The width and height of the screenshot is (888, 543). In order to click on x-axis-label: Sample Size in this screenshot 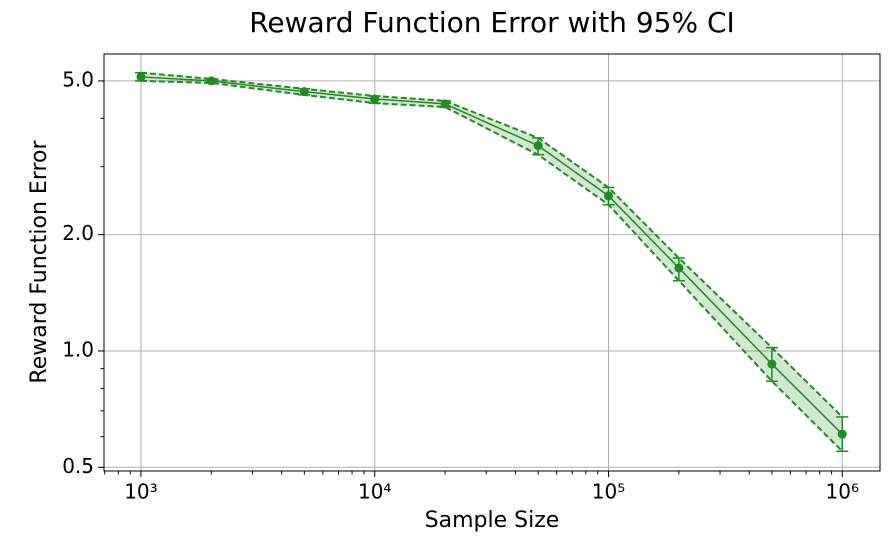, I will do `click(492, 520)`.